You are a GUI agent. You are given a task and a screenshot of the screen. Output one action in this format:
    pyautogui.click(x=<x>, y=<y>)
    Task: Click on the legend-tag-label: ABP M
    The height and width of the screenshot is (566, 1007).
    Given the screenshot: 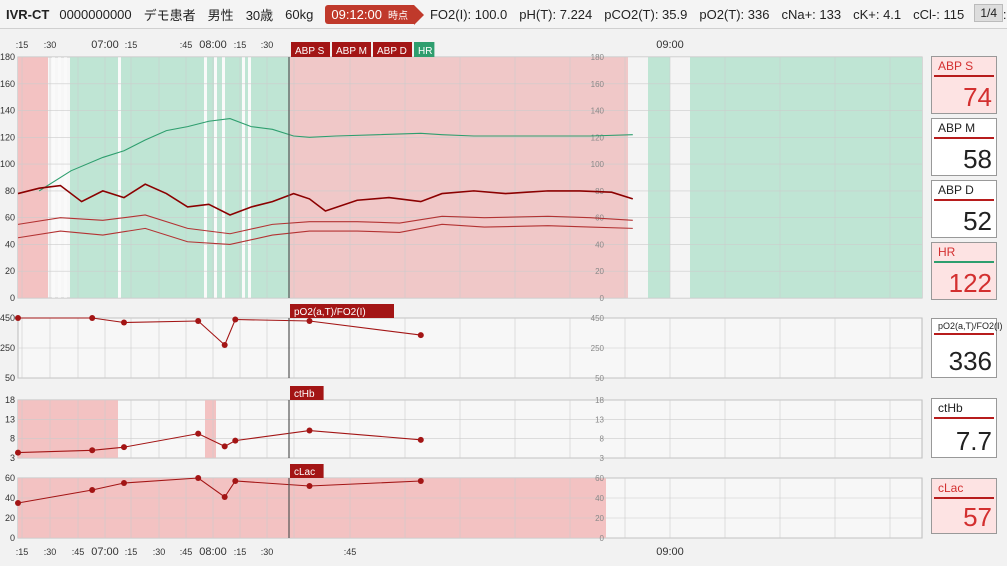 What is the action you would take?
    pyautogui.click(x=351, y=51)
    